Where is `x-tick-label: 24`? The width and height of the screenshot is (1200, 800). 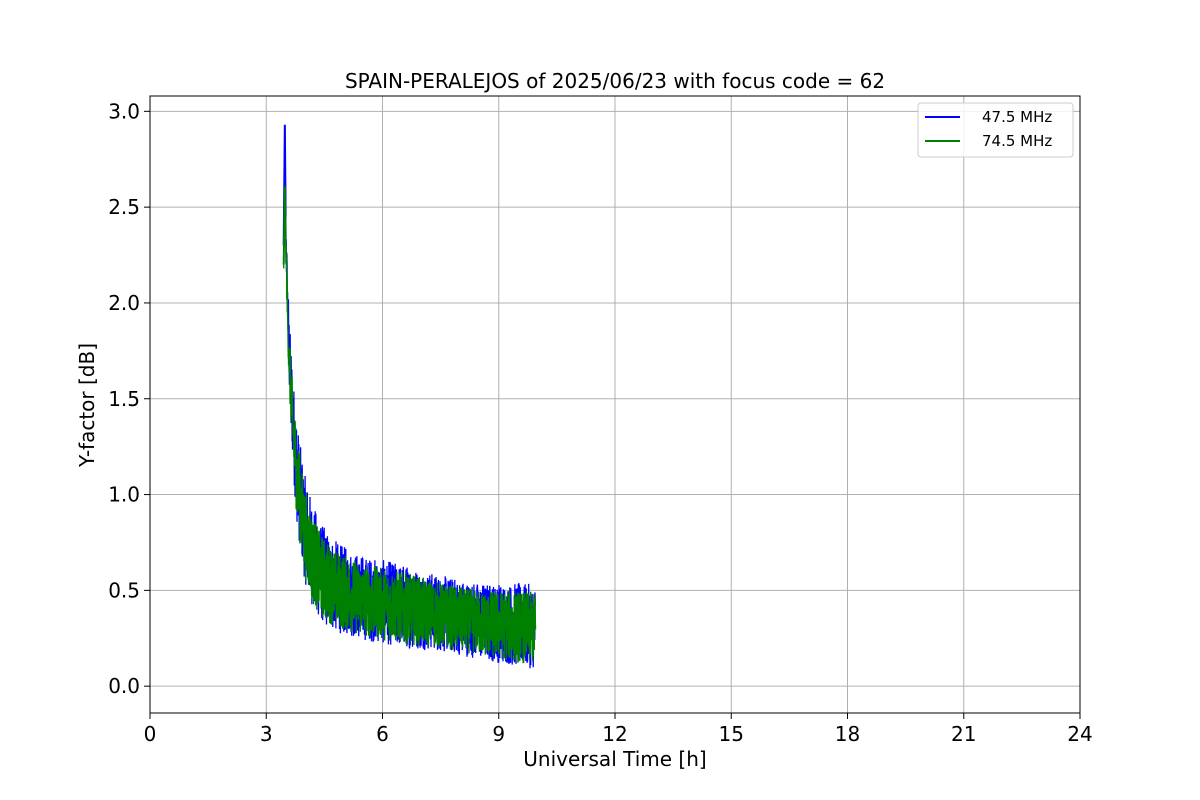
x-tick-label: 24 is located at coordinates (1079, 734).